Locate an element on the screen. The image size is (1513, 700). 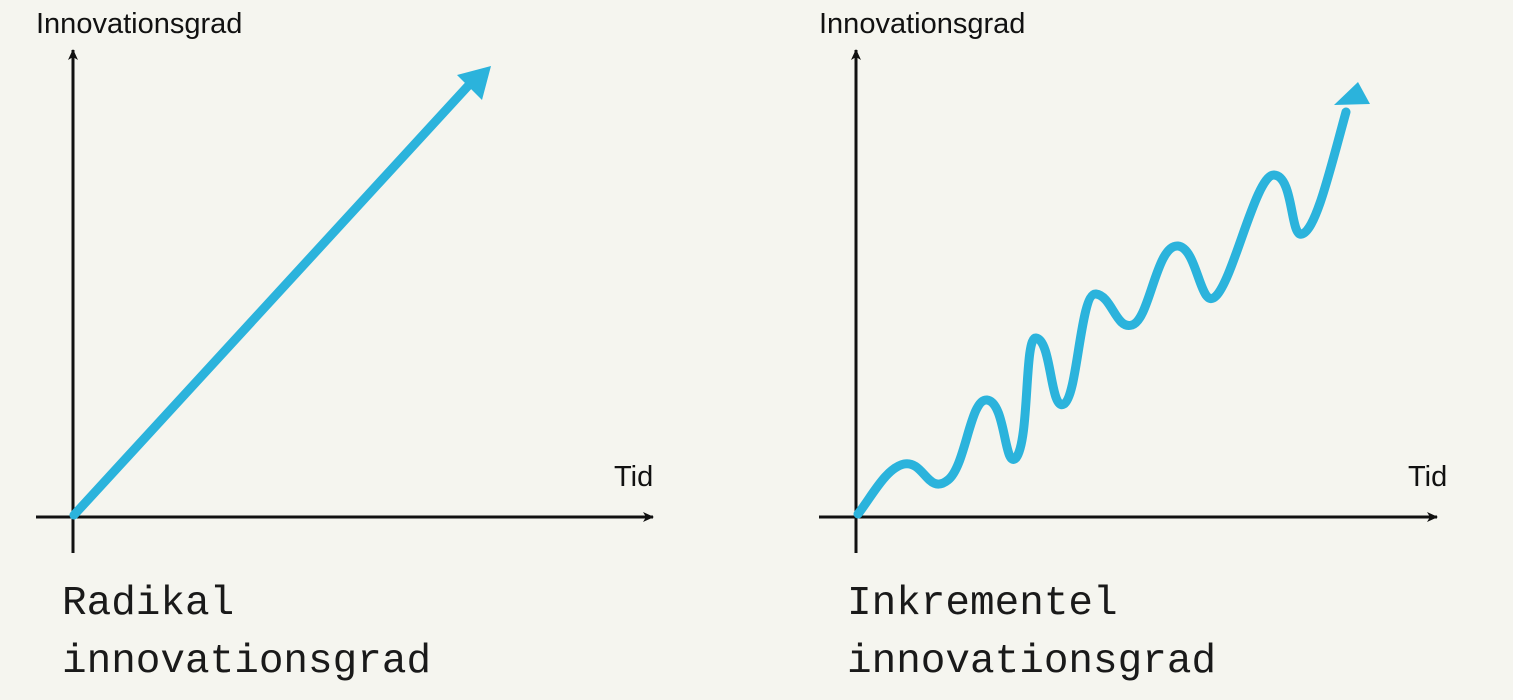
radikal-arrowhead is located at coordinates (474, 83).